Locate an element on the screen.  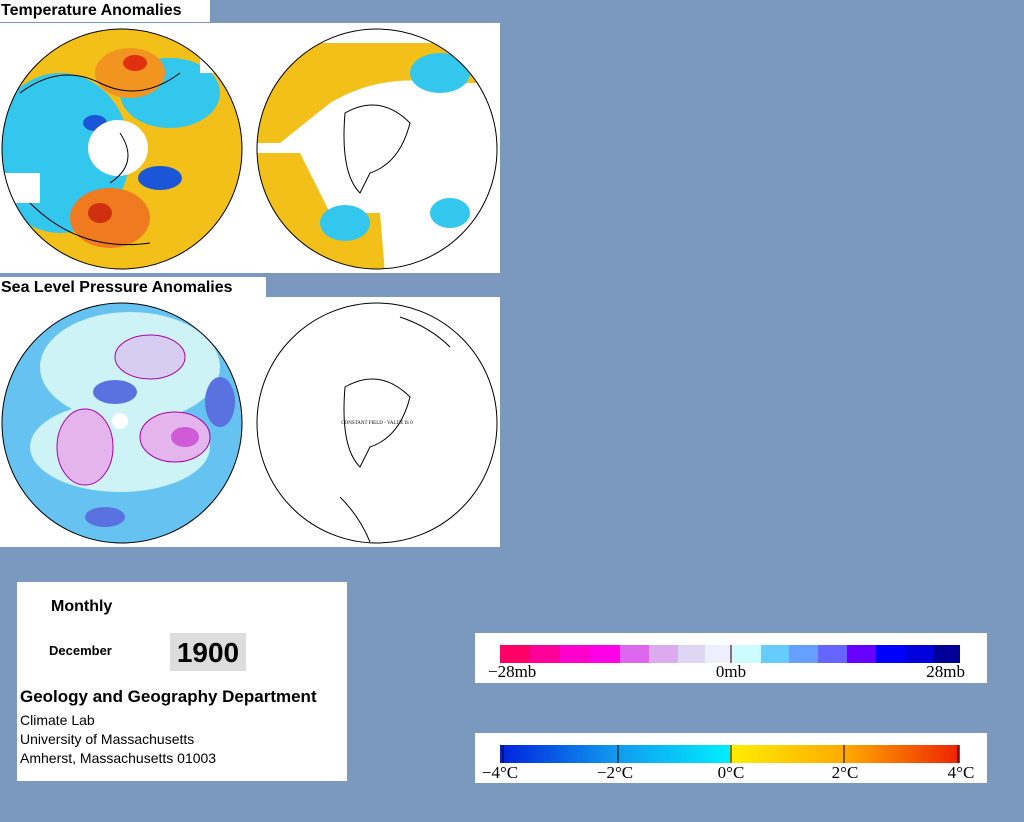
period: Monthly is located at coordinates (82, 606).